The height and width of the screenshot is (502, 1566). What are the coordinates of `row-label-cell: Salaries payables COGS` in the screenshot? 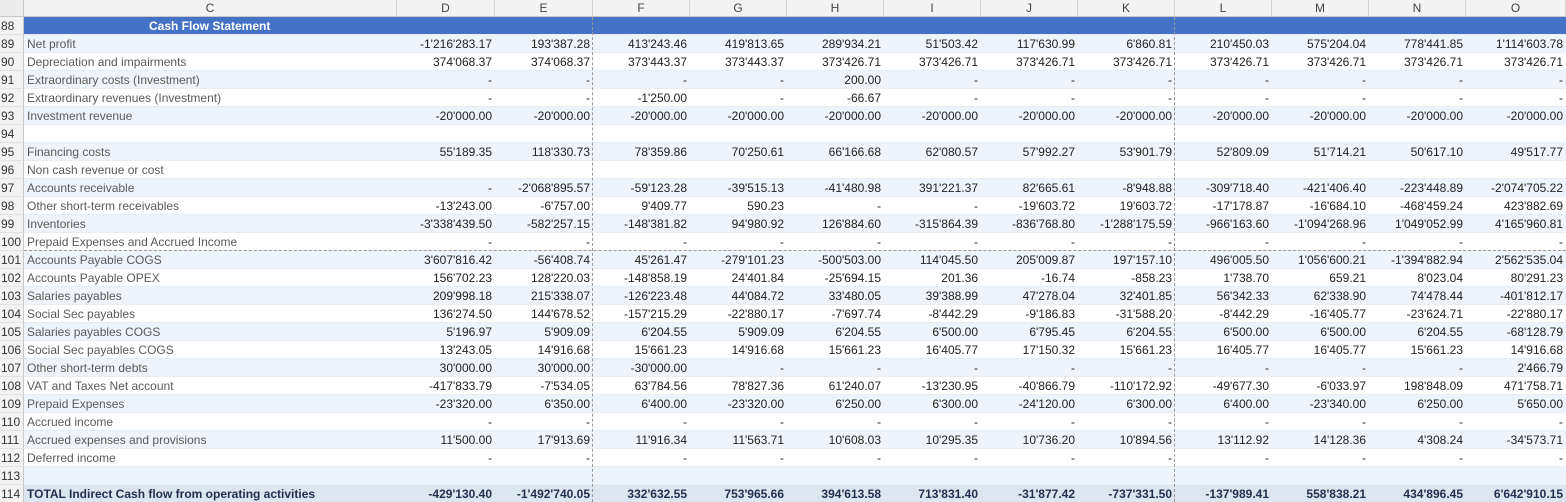 It's located at (210, 332).